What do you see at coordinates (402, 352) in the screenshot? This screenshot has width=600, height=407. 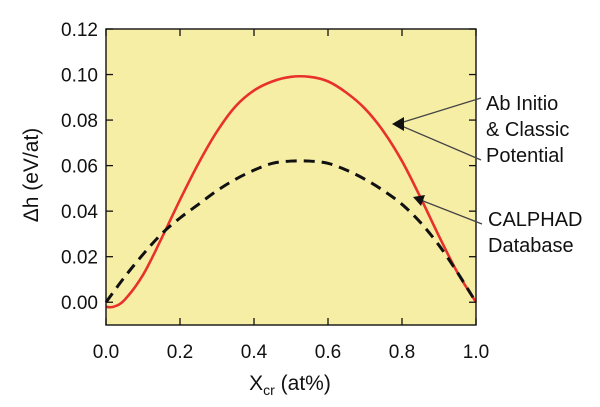 I see `x-tick-label: 0.8` at bounding box center [402, 352].